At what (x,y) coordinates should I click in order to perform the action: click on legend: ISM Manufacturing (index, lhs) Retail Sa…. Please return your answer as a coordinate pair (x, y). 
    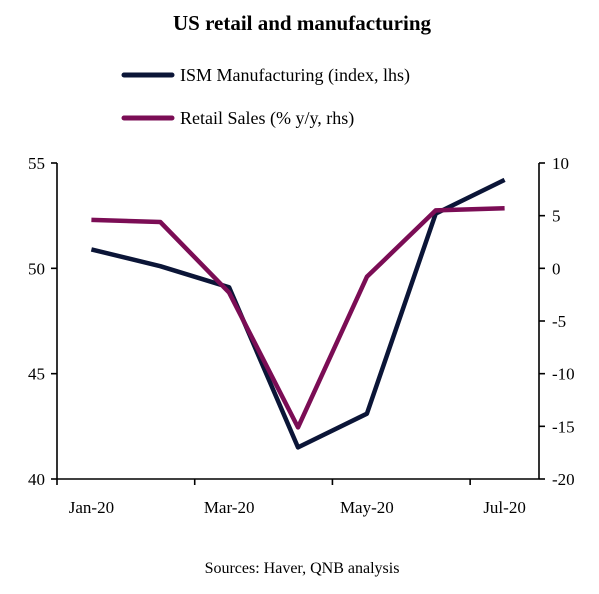
    Looking at the image, I should click on (265, 97).